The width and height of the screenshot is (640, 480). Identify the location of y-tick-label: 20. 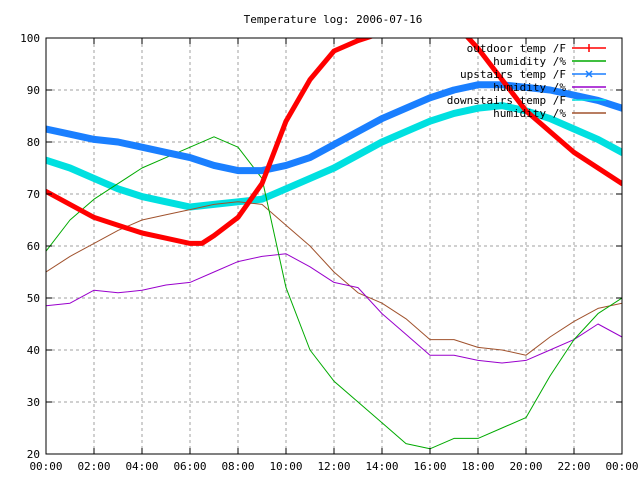
(33, 454).